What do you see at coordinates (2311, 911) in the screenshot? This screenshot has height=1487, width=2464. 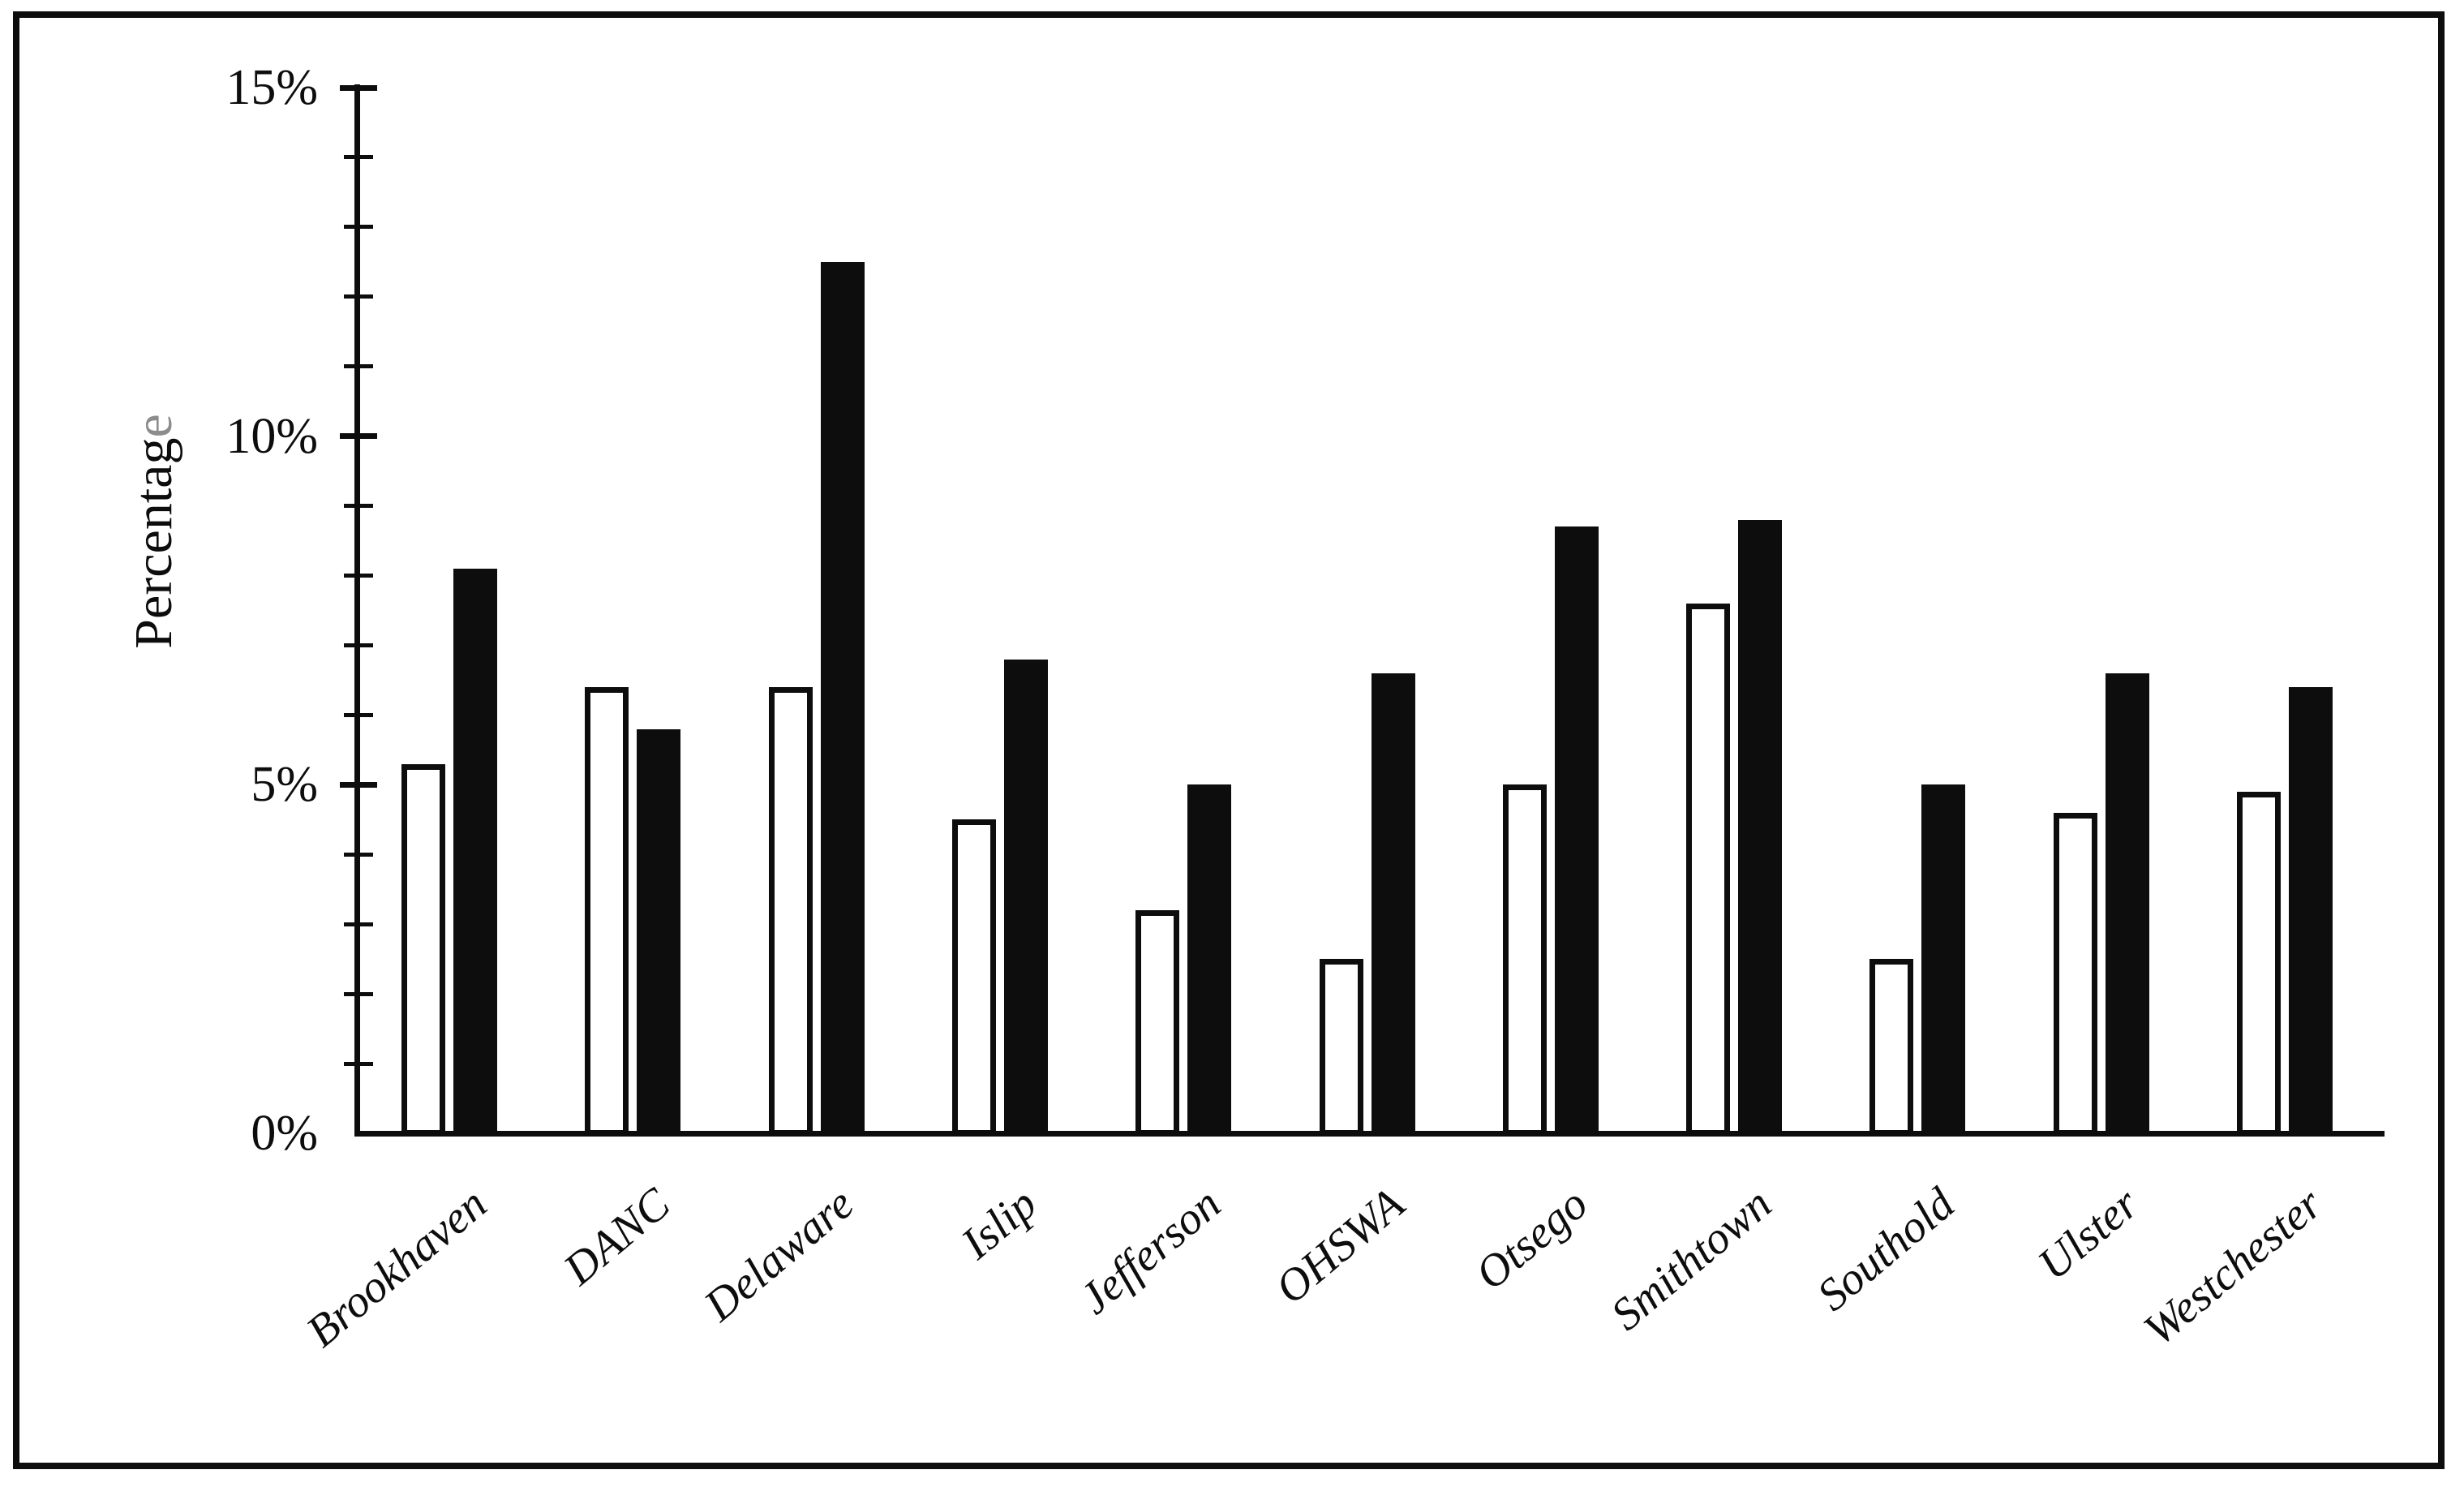 I see `bar-westchester-black` at bounding box center [2311, 911].